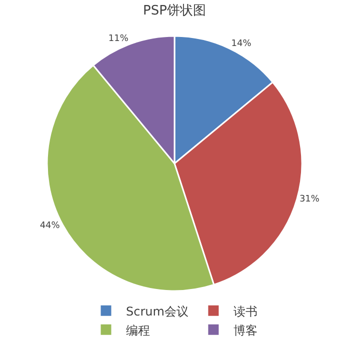  Describe the element at coordinates (50, 226) in the screenshot. I see `data-label: 44%` at that location.